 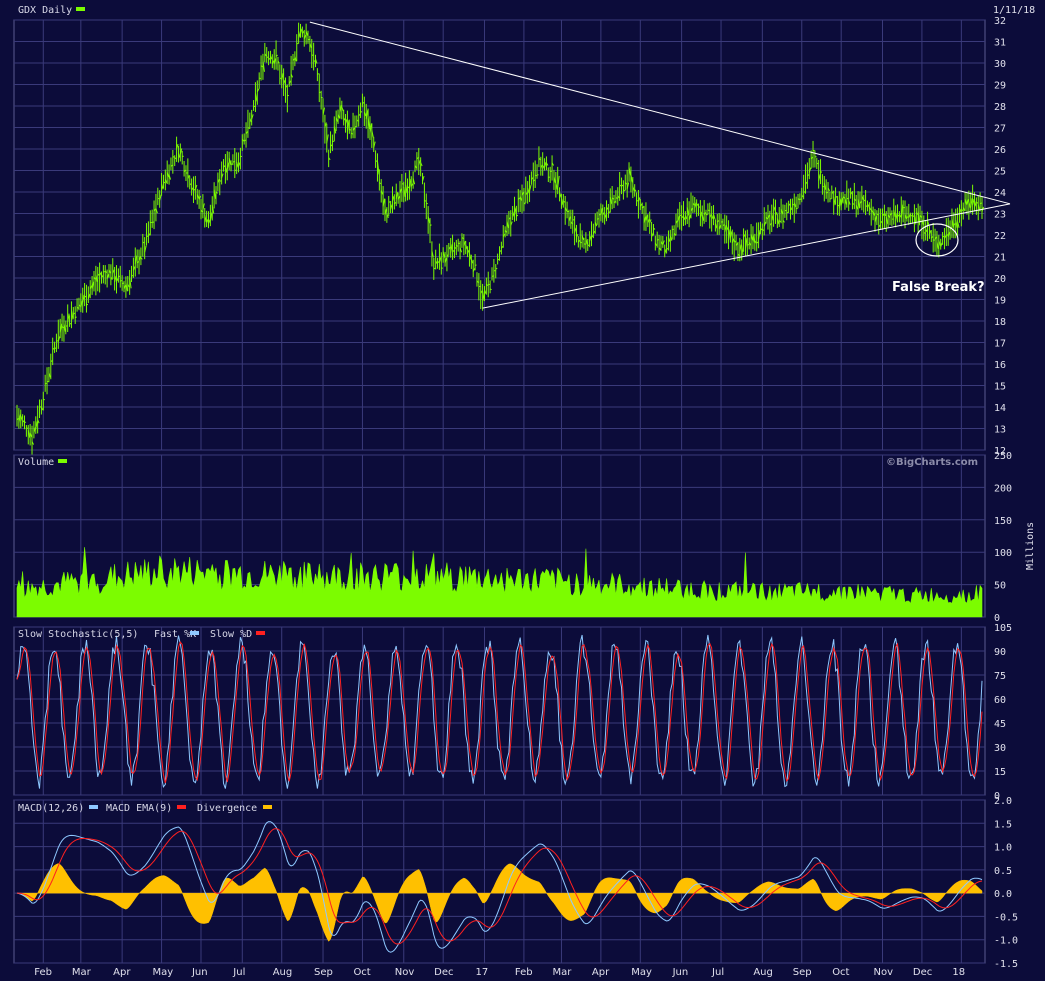 What do you see at coordinates (680, 972) in the screenshot?
I see `x-tick-label-Jun: Jun` at bounding box center [680, 972].